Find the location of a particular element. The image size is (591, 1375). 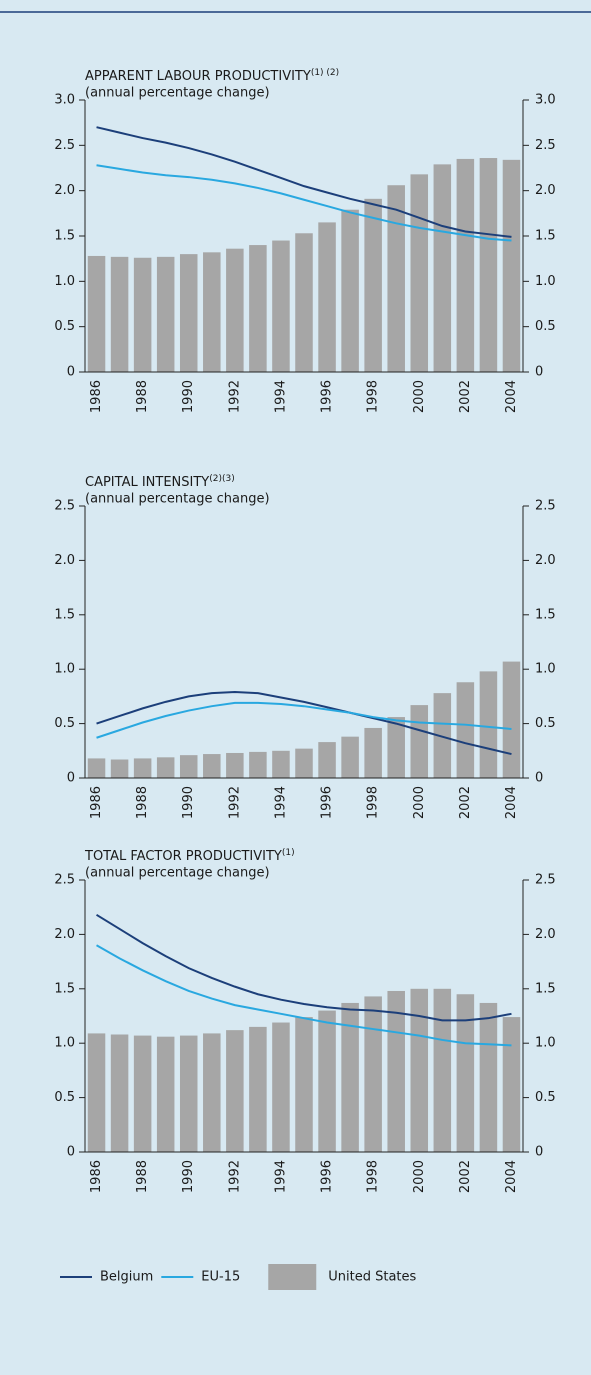

legend-label: EU-15 is located at coordinates (220, 1277).